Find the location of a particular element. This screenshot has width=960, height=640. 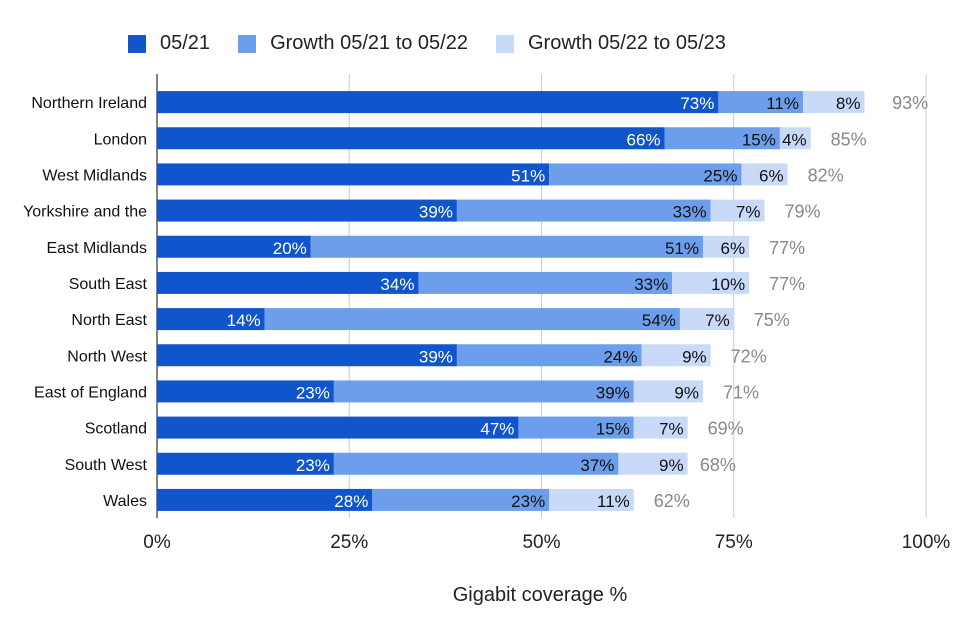

y-category-label: South East is located at coordinates (108, 284).